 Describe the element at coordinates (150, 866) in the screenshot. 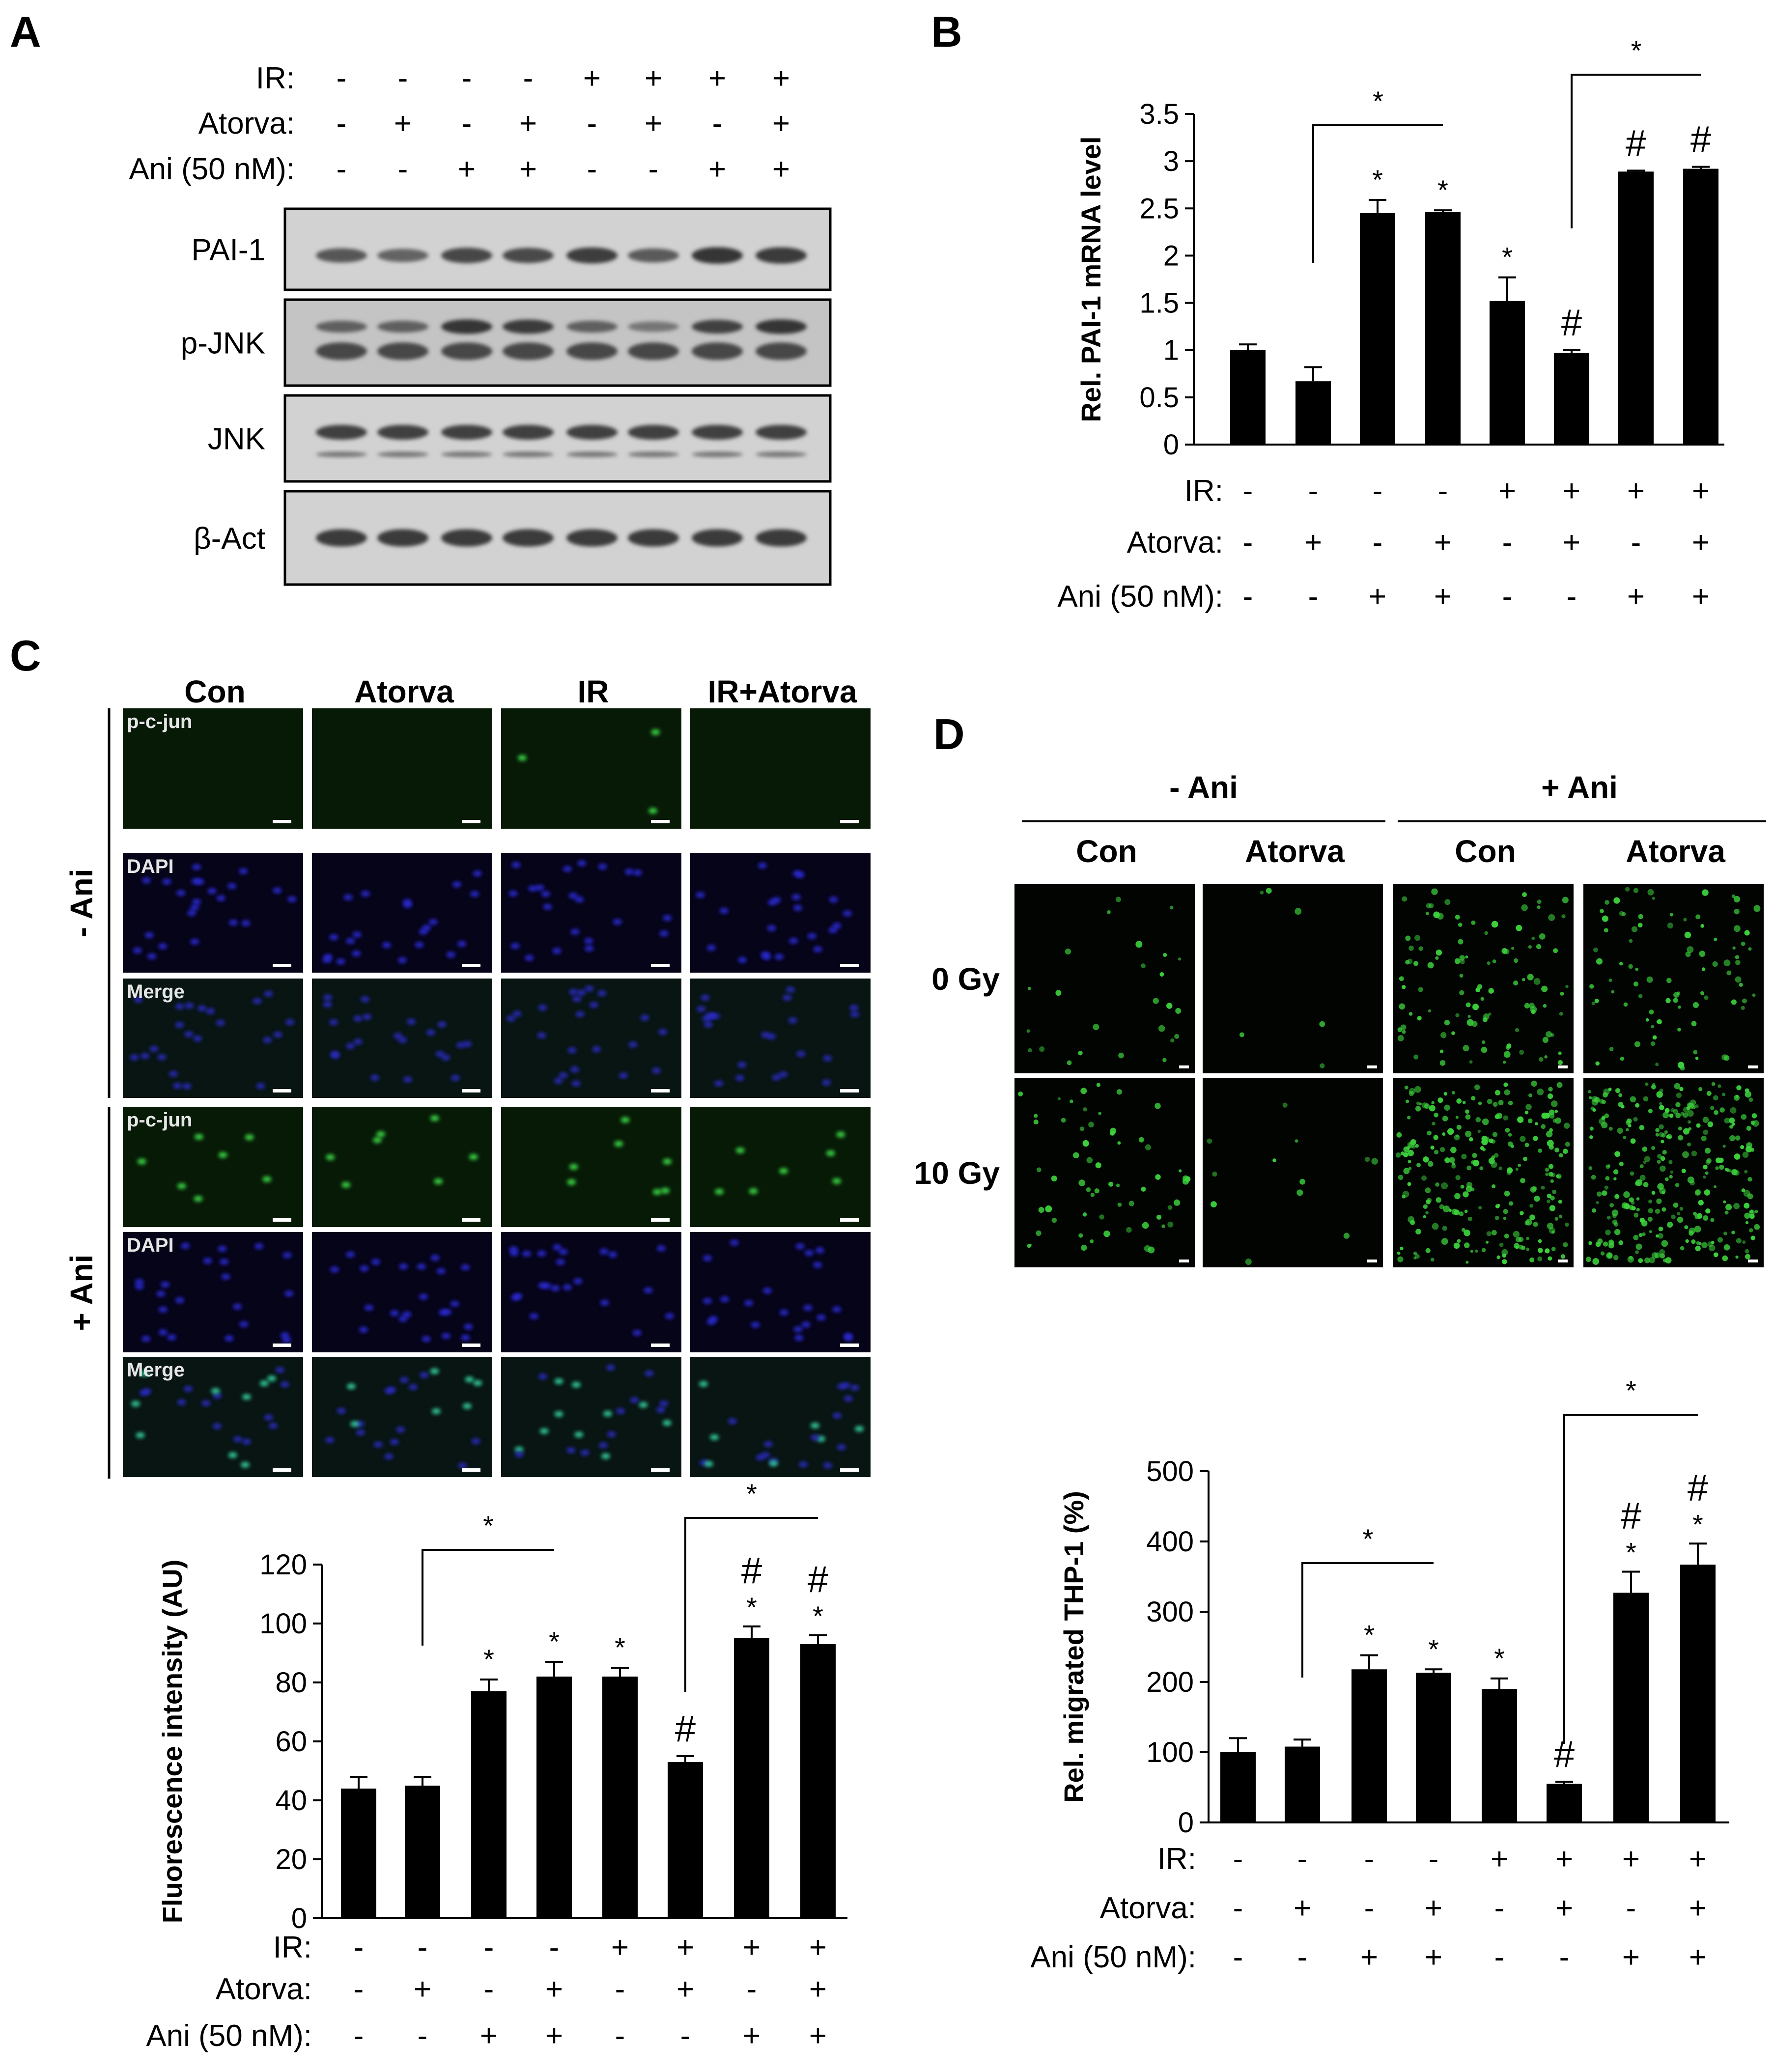

I see `micrograph-stain-label-1: DAPI` at that location.